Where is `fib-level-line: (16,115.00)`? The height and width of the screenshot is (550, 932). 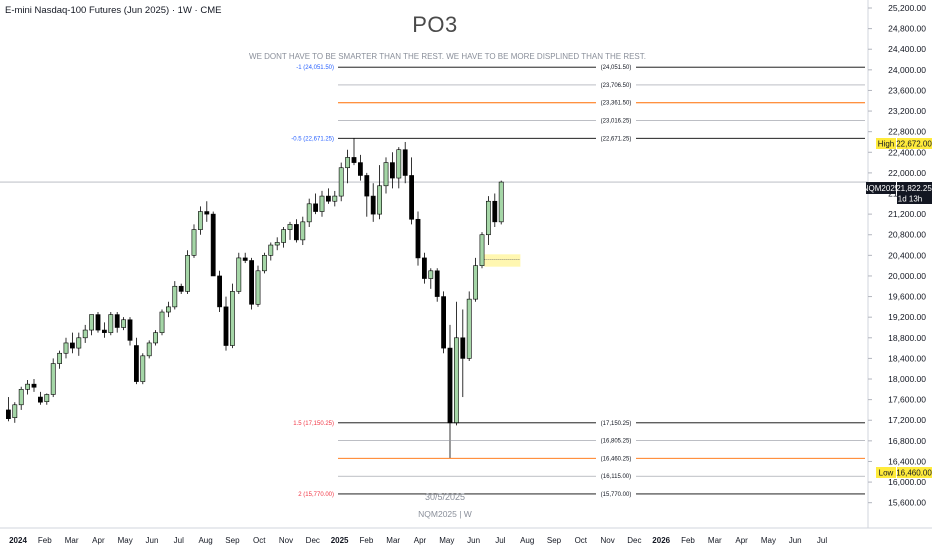
fib-level-line: (16,115.00) is located at coordinates (601, 476).